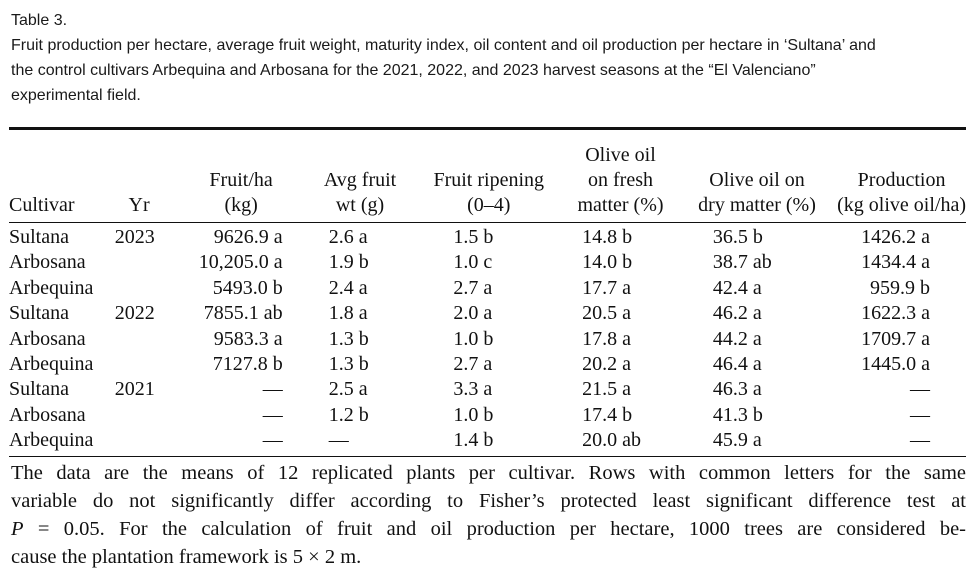 The height and width of the screenshot is (581, 972). Describe the element at coordinates (348, 262) in the screenshot. I see `cell-avg-fruit-wt: 1.9 b` at that location.